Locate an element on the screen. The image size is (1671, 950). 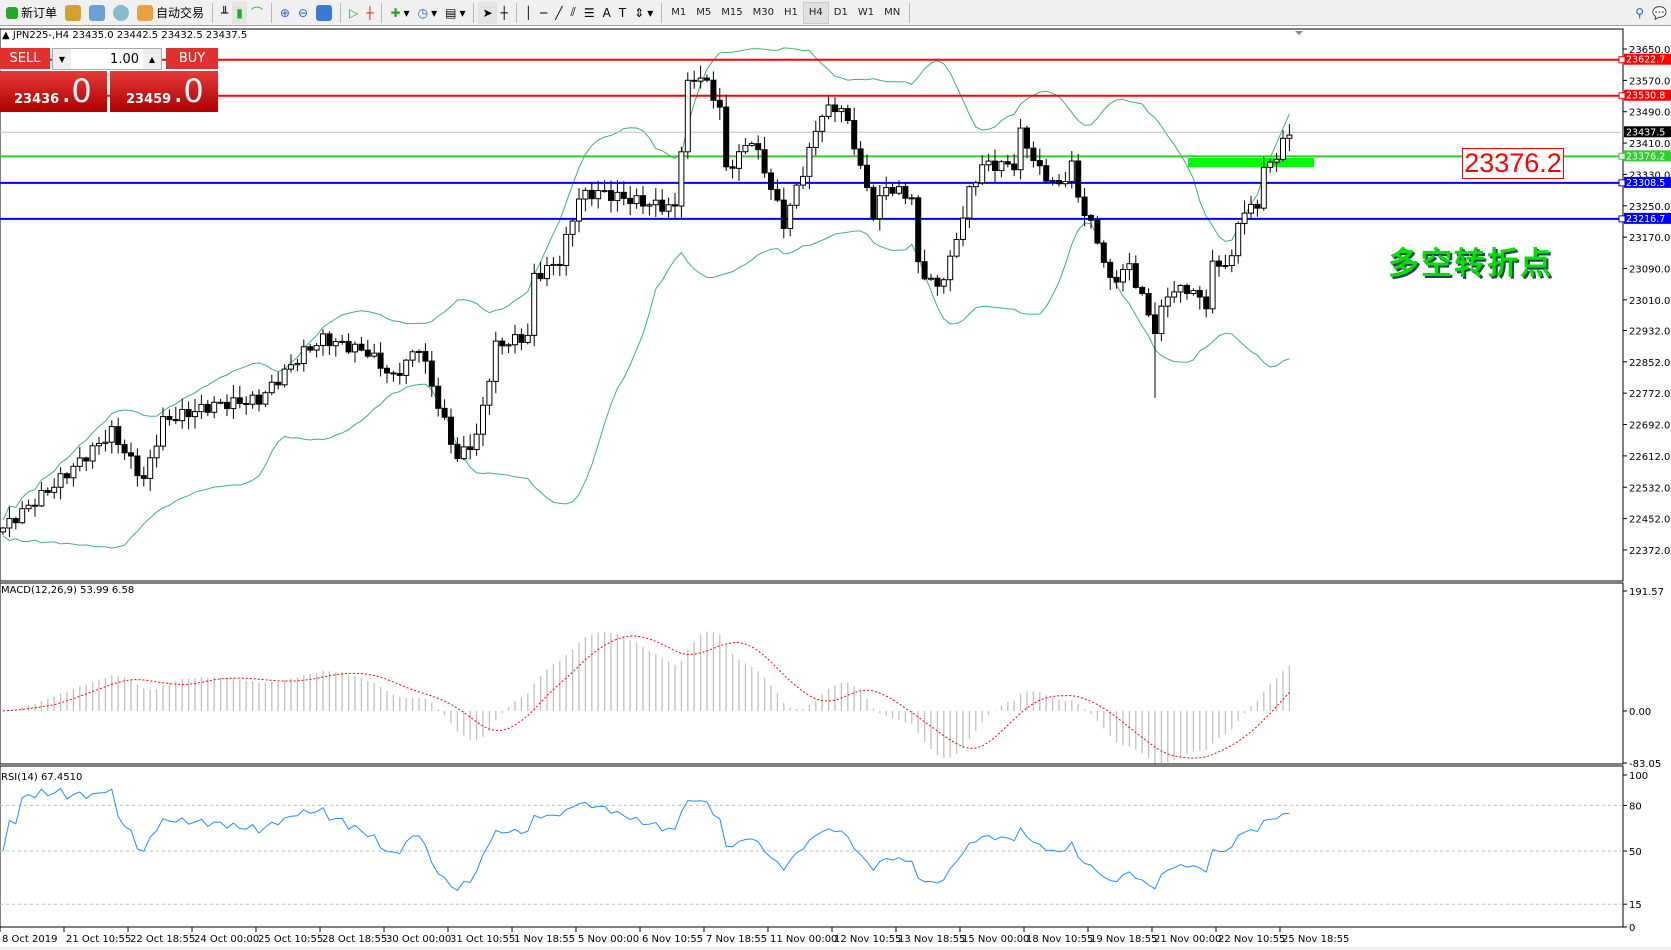
volume-stepper: ▼ ▲ is located at coordinates (107, 59).